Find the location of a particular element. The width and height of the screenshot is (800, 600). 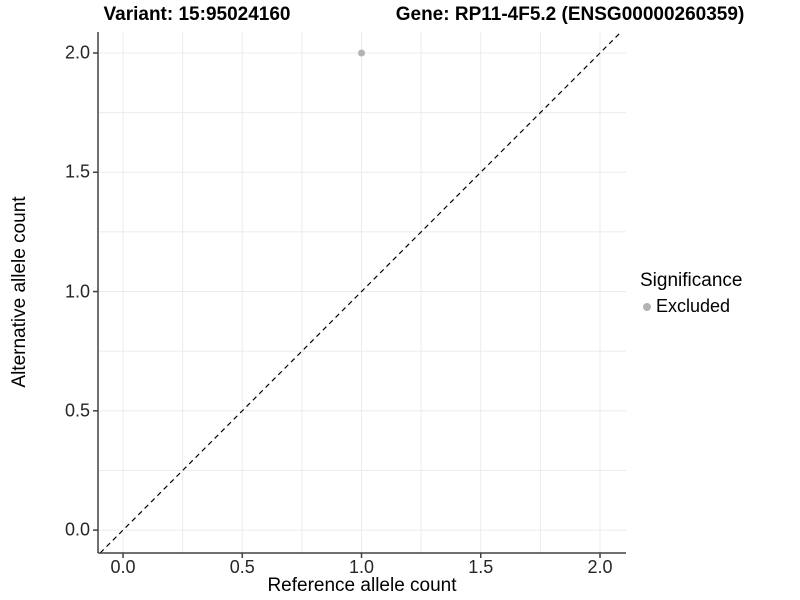

y-tick-label: 1.5 is located at coordinates (77, 171).